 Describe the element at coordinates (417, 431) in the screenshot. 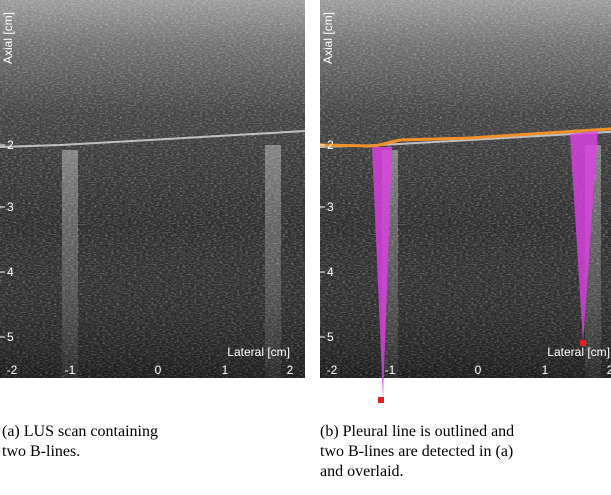

I see `caption-line: (b) Pleural line is outlined and` at that location.